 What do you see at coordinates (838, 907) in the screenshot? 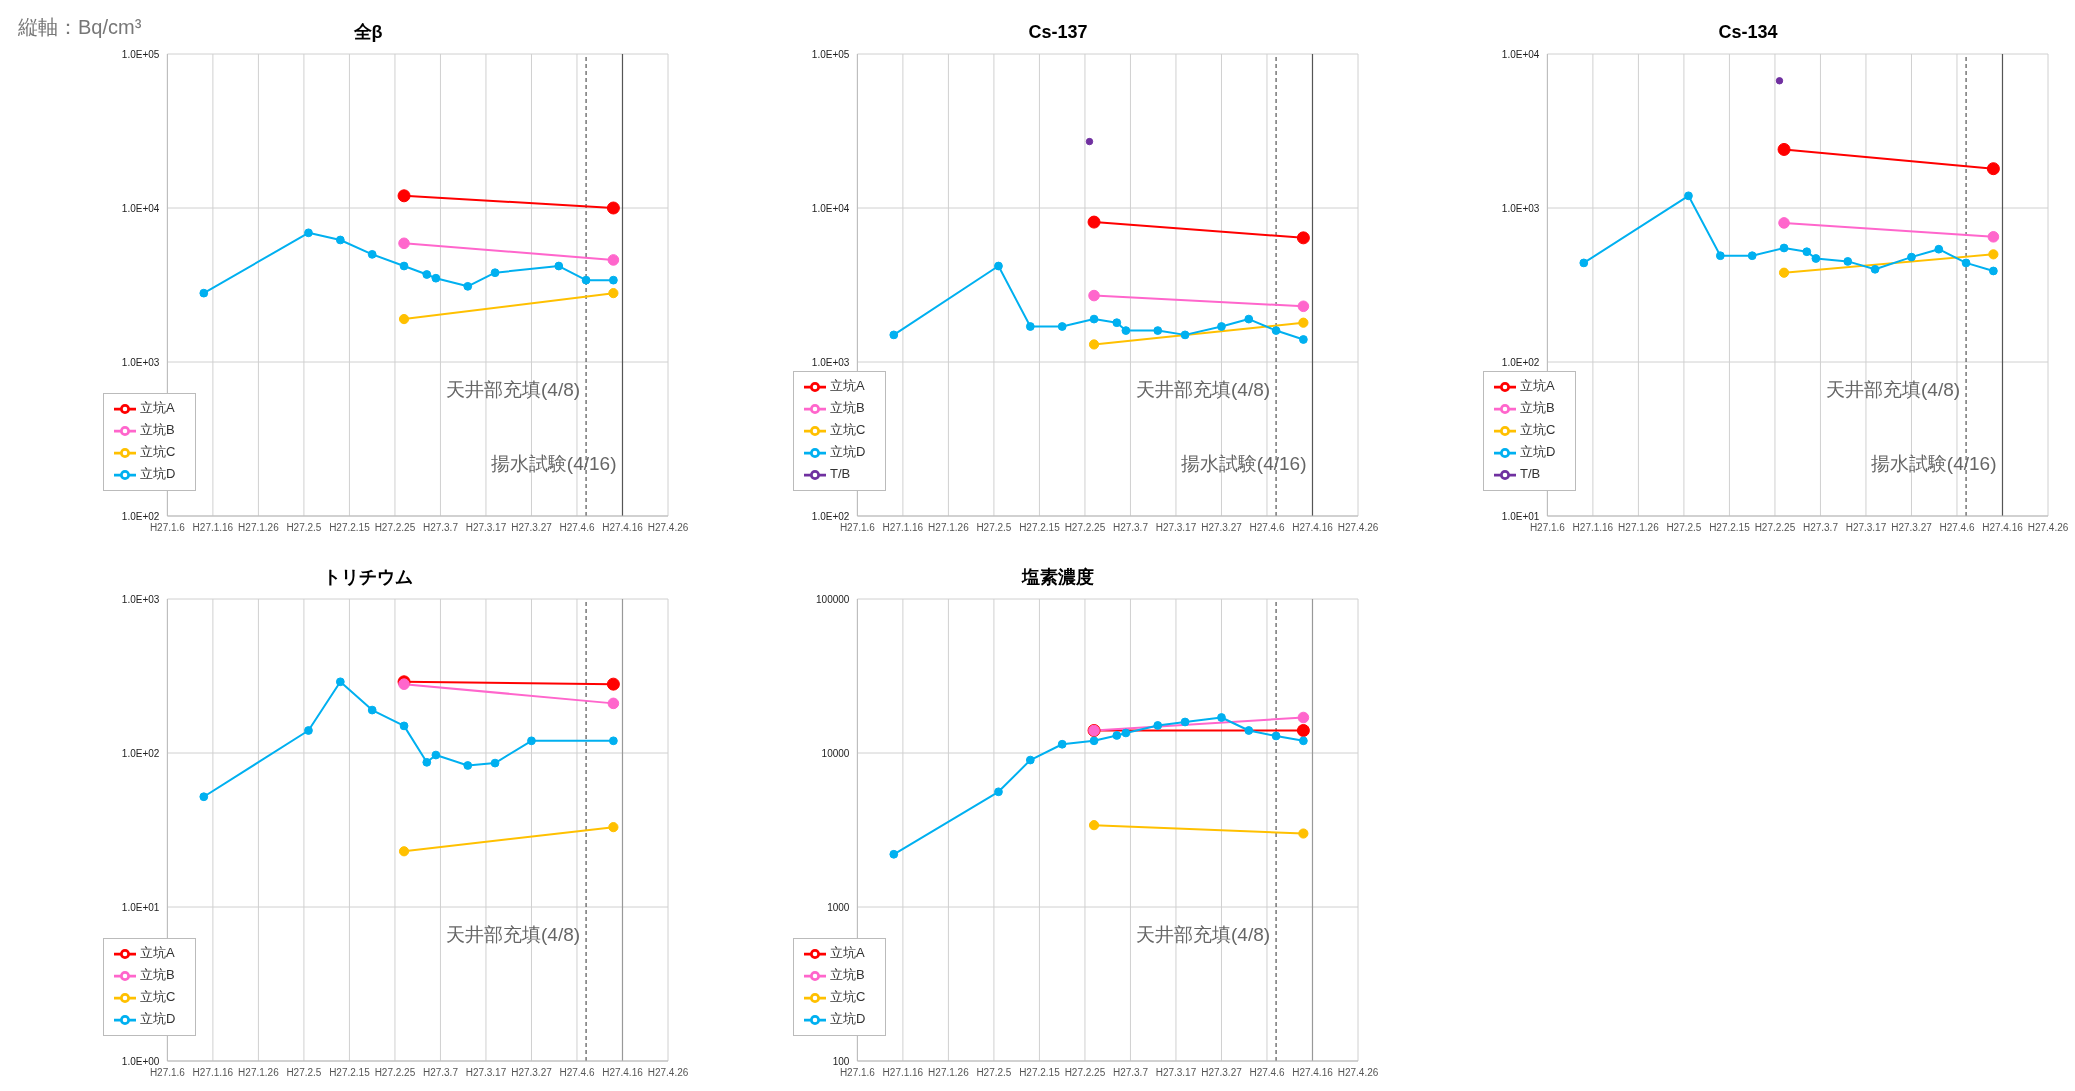
I see `y-tick-label: 1000` at bounding box center [838, 907].